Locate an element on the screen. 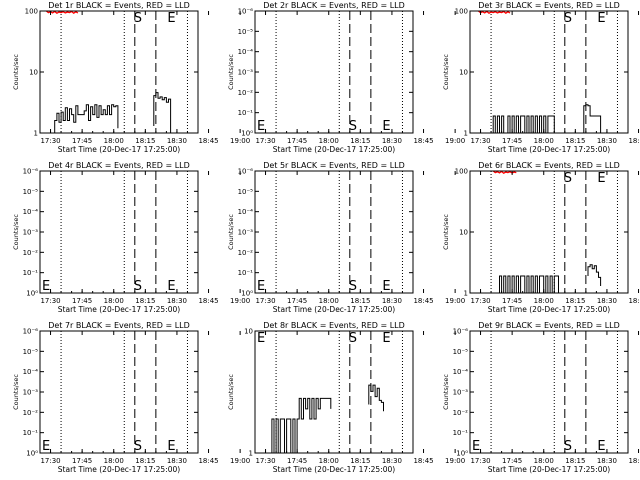 This screenshot has height=480, width=640. panel-title: Det 3r BLACK = Events, RED = LLD is located at coordinates (549, 5).